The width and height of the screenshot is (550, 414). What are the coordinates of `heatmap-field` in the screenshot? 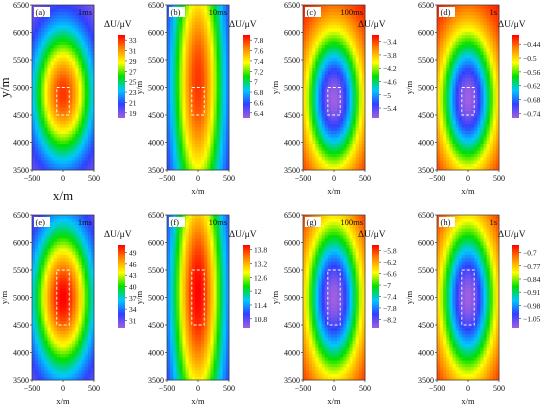 It's located at (63, 88).